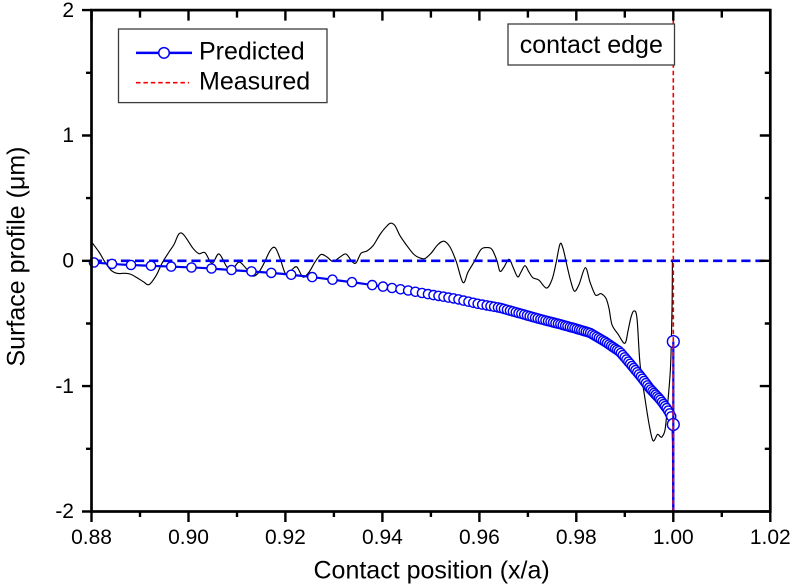 The image size is (800, 588). I want to click on svg-text: Surface profile (μm), so click(17, 256).